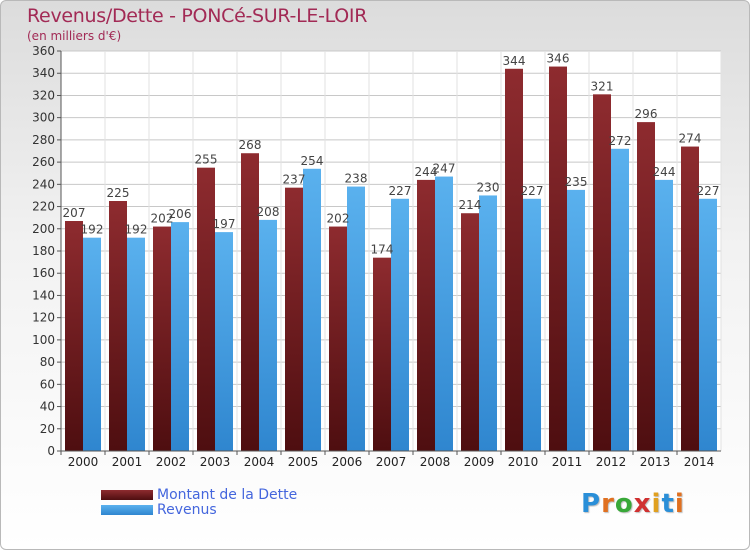 The image size is (750, 550). What do you see at coordinates (43, 140) in the screenshot?
I see `y-tick-label: 280` at bounding box center [43, 140].